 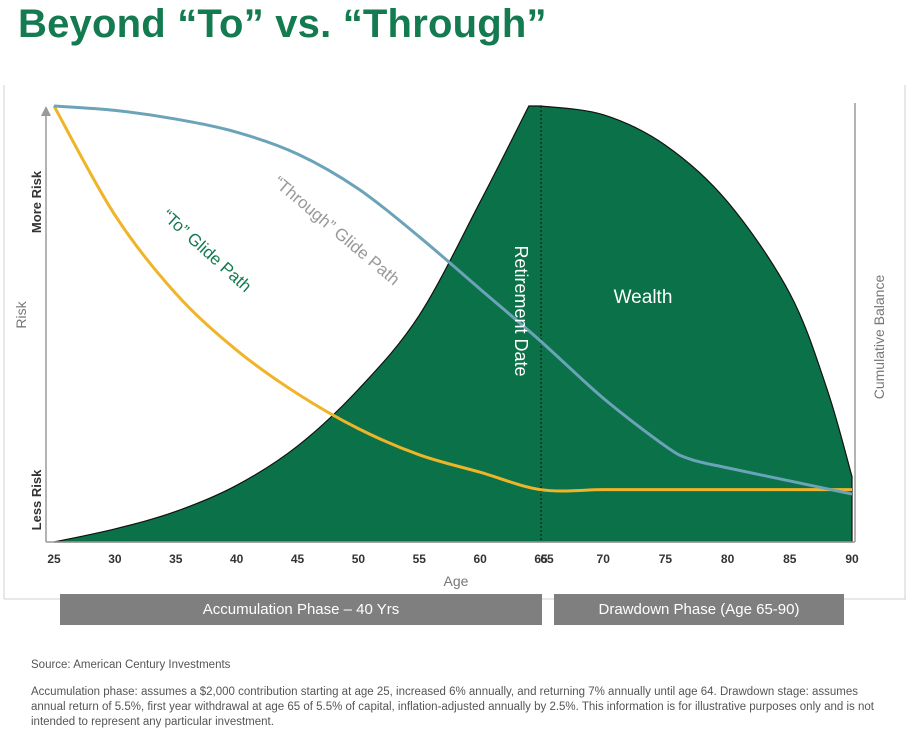 I want to click on x-tick-label: 45, so click(x=298, y=559).